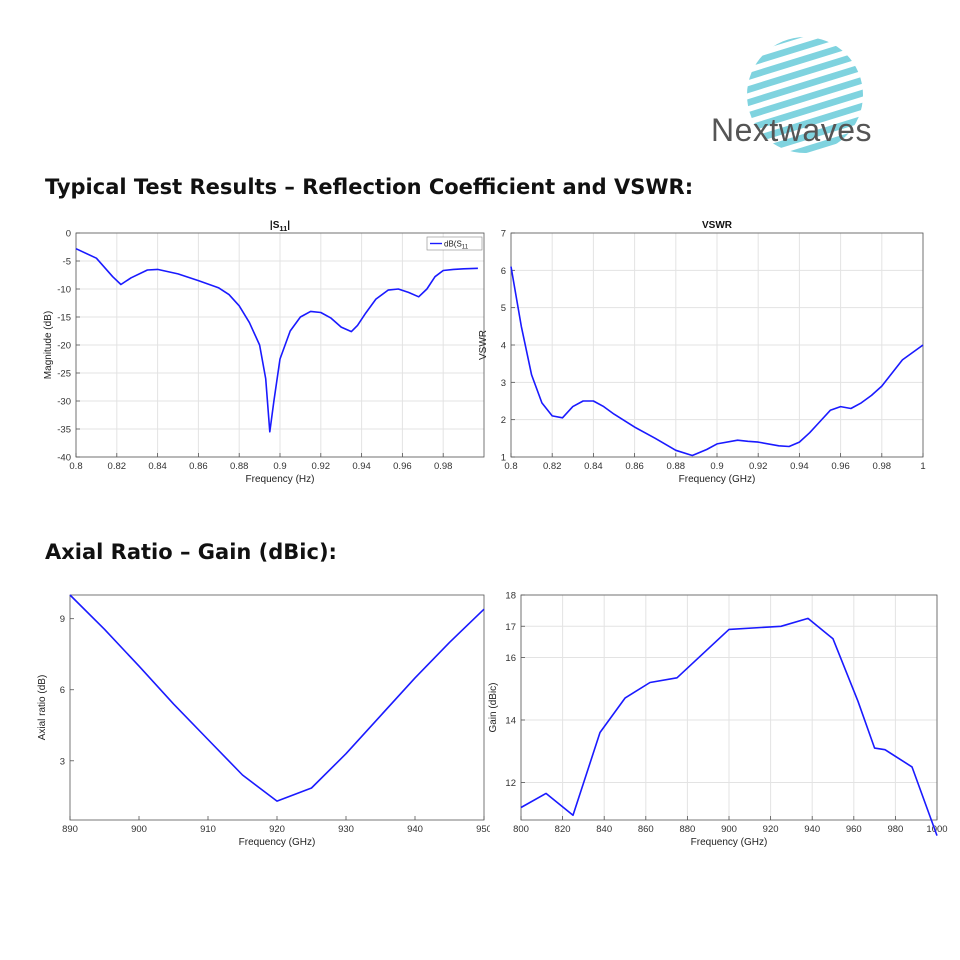 The height and width of the screenshot is (960, 960). I want to click on s11-legend-label: dB(S11, so click(456, 245).